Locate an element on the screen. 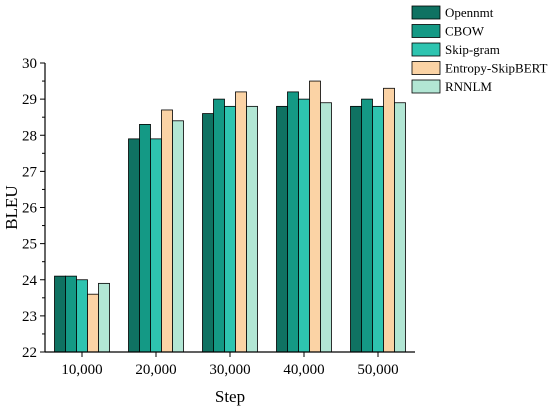  legend-swatch-rnnlm is located at coordinates (426, 86).